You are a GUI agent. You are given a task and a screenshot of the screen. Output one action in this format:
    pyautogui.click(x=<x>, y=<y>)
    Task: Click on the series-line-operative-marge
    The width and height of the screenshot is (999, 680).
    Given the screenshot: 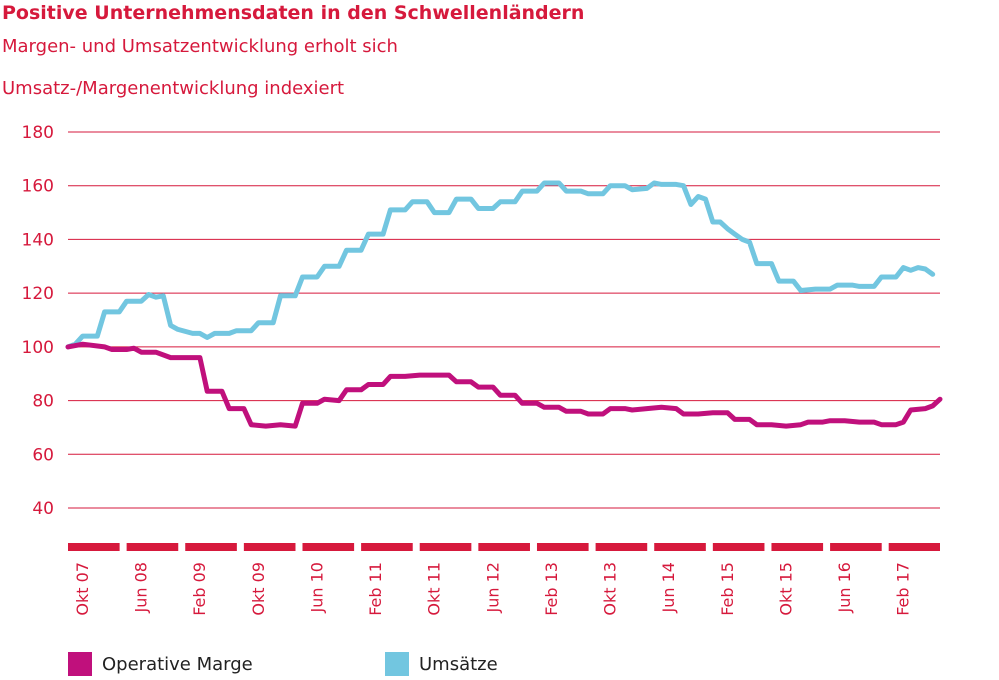 What is the action you would take?
    pyautogui.click(x=504, y=385)
    